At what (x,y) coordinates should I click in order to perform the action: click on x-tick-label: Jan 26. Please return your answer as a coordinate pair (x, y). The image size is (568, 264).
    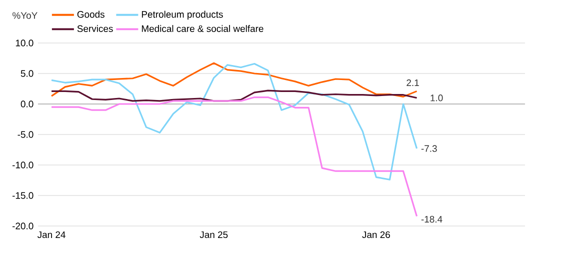
    Looking at the image, I should click on (376, 234).